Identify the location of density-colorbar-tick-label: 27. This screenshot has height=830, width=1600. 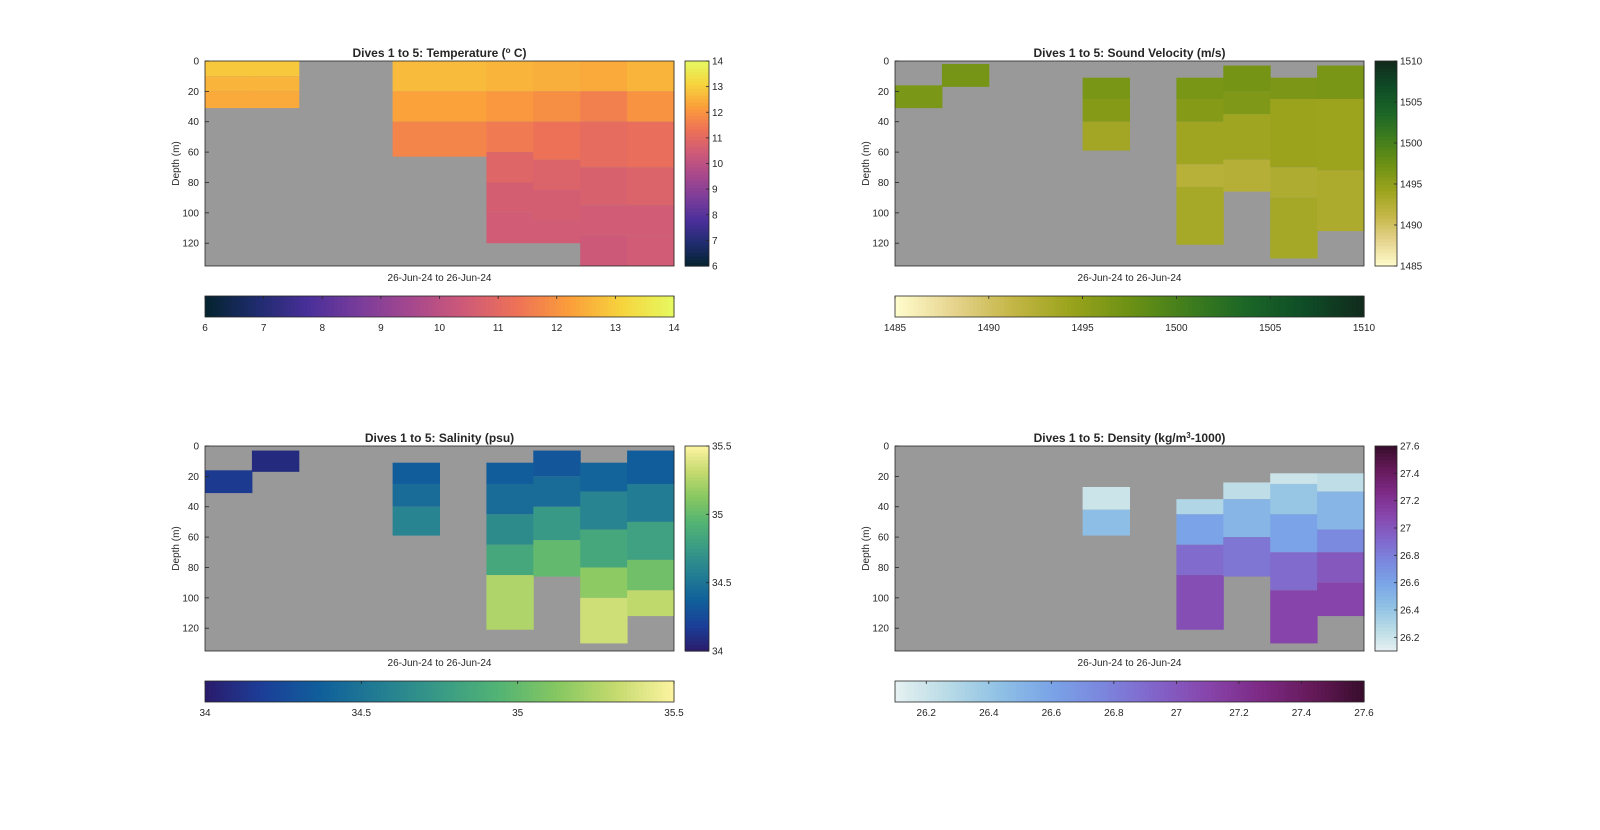
(1406, 529).